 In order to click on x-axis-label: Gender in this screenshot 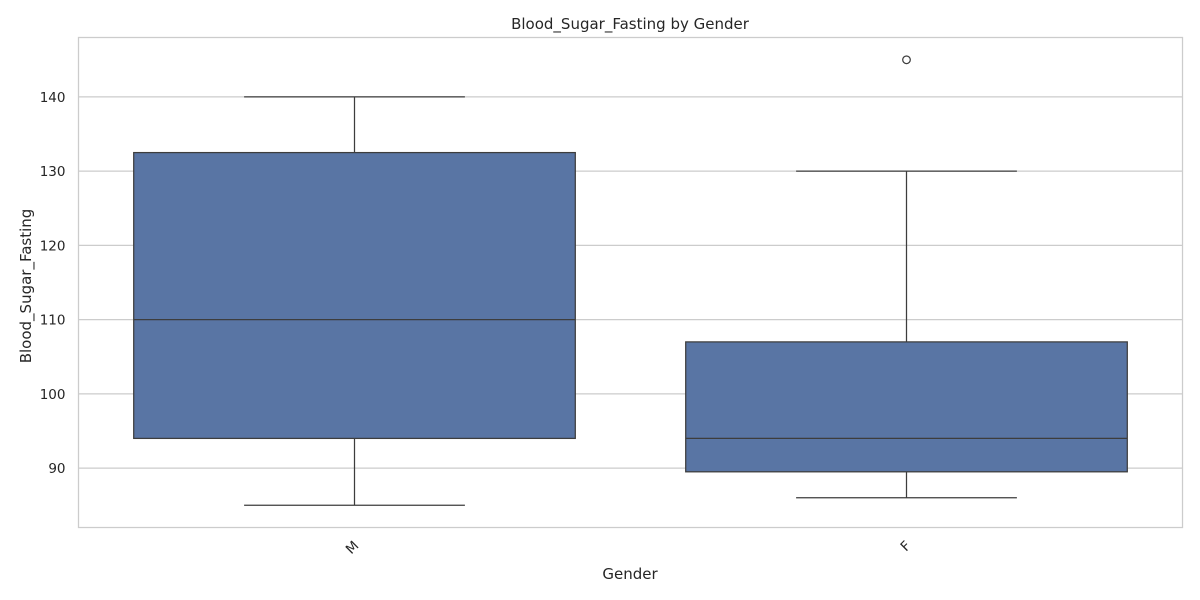, I will do `click(630, 574)`.